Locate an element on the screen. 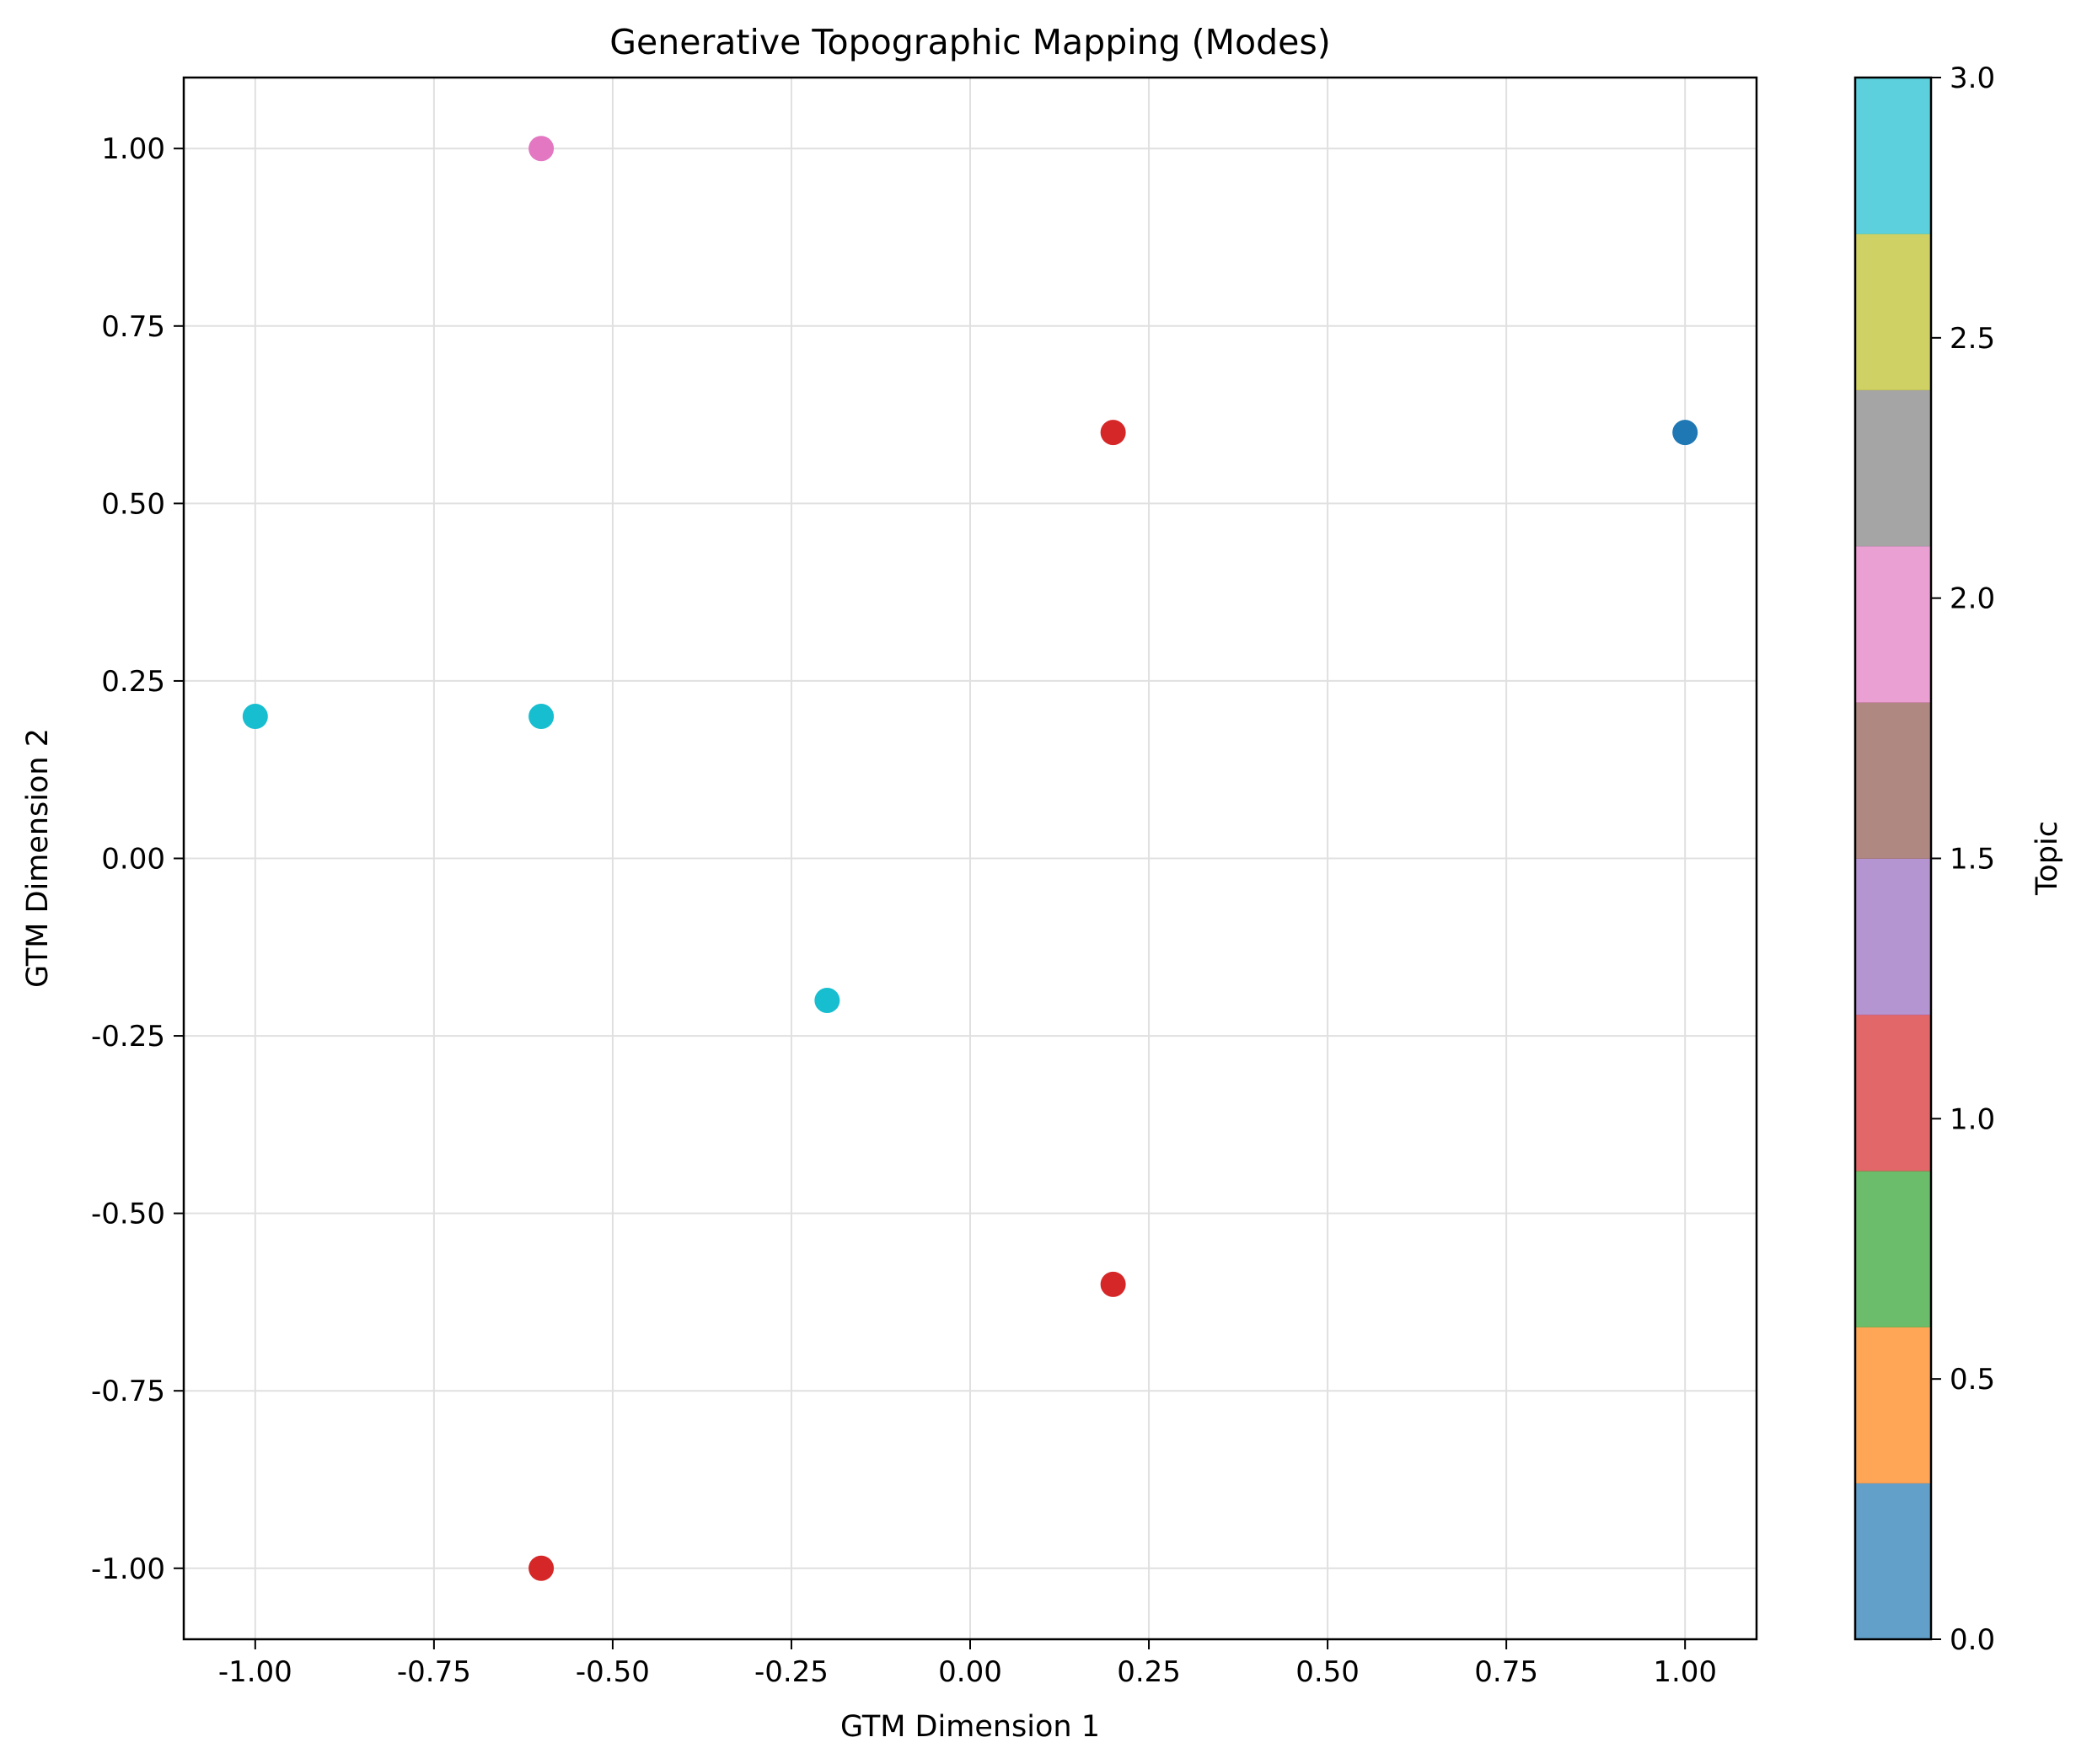 Image resolution: width=2076 pixels, height=1764 pixels. y-tick-label: 0.00 is located at coordinates (133, 860).